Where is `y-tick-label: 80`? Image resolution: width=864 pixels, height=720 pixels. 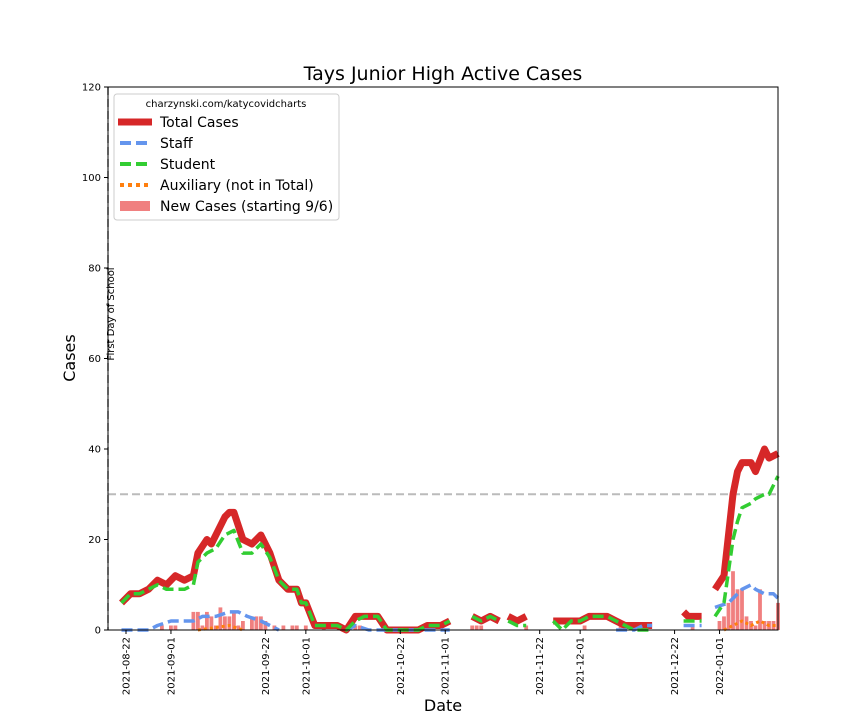 y-tick-label: 80 is located at coordinates (94, 269).